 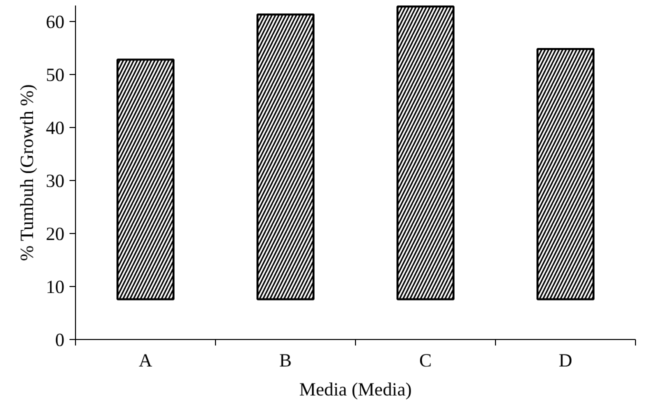 I want to click on y-tick-label: 50, so click(x=55, y=75).